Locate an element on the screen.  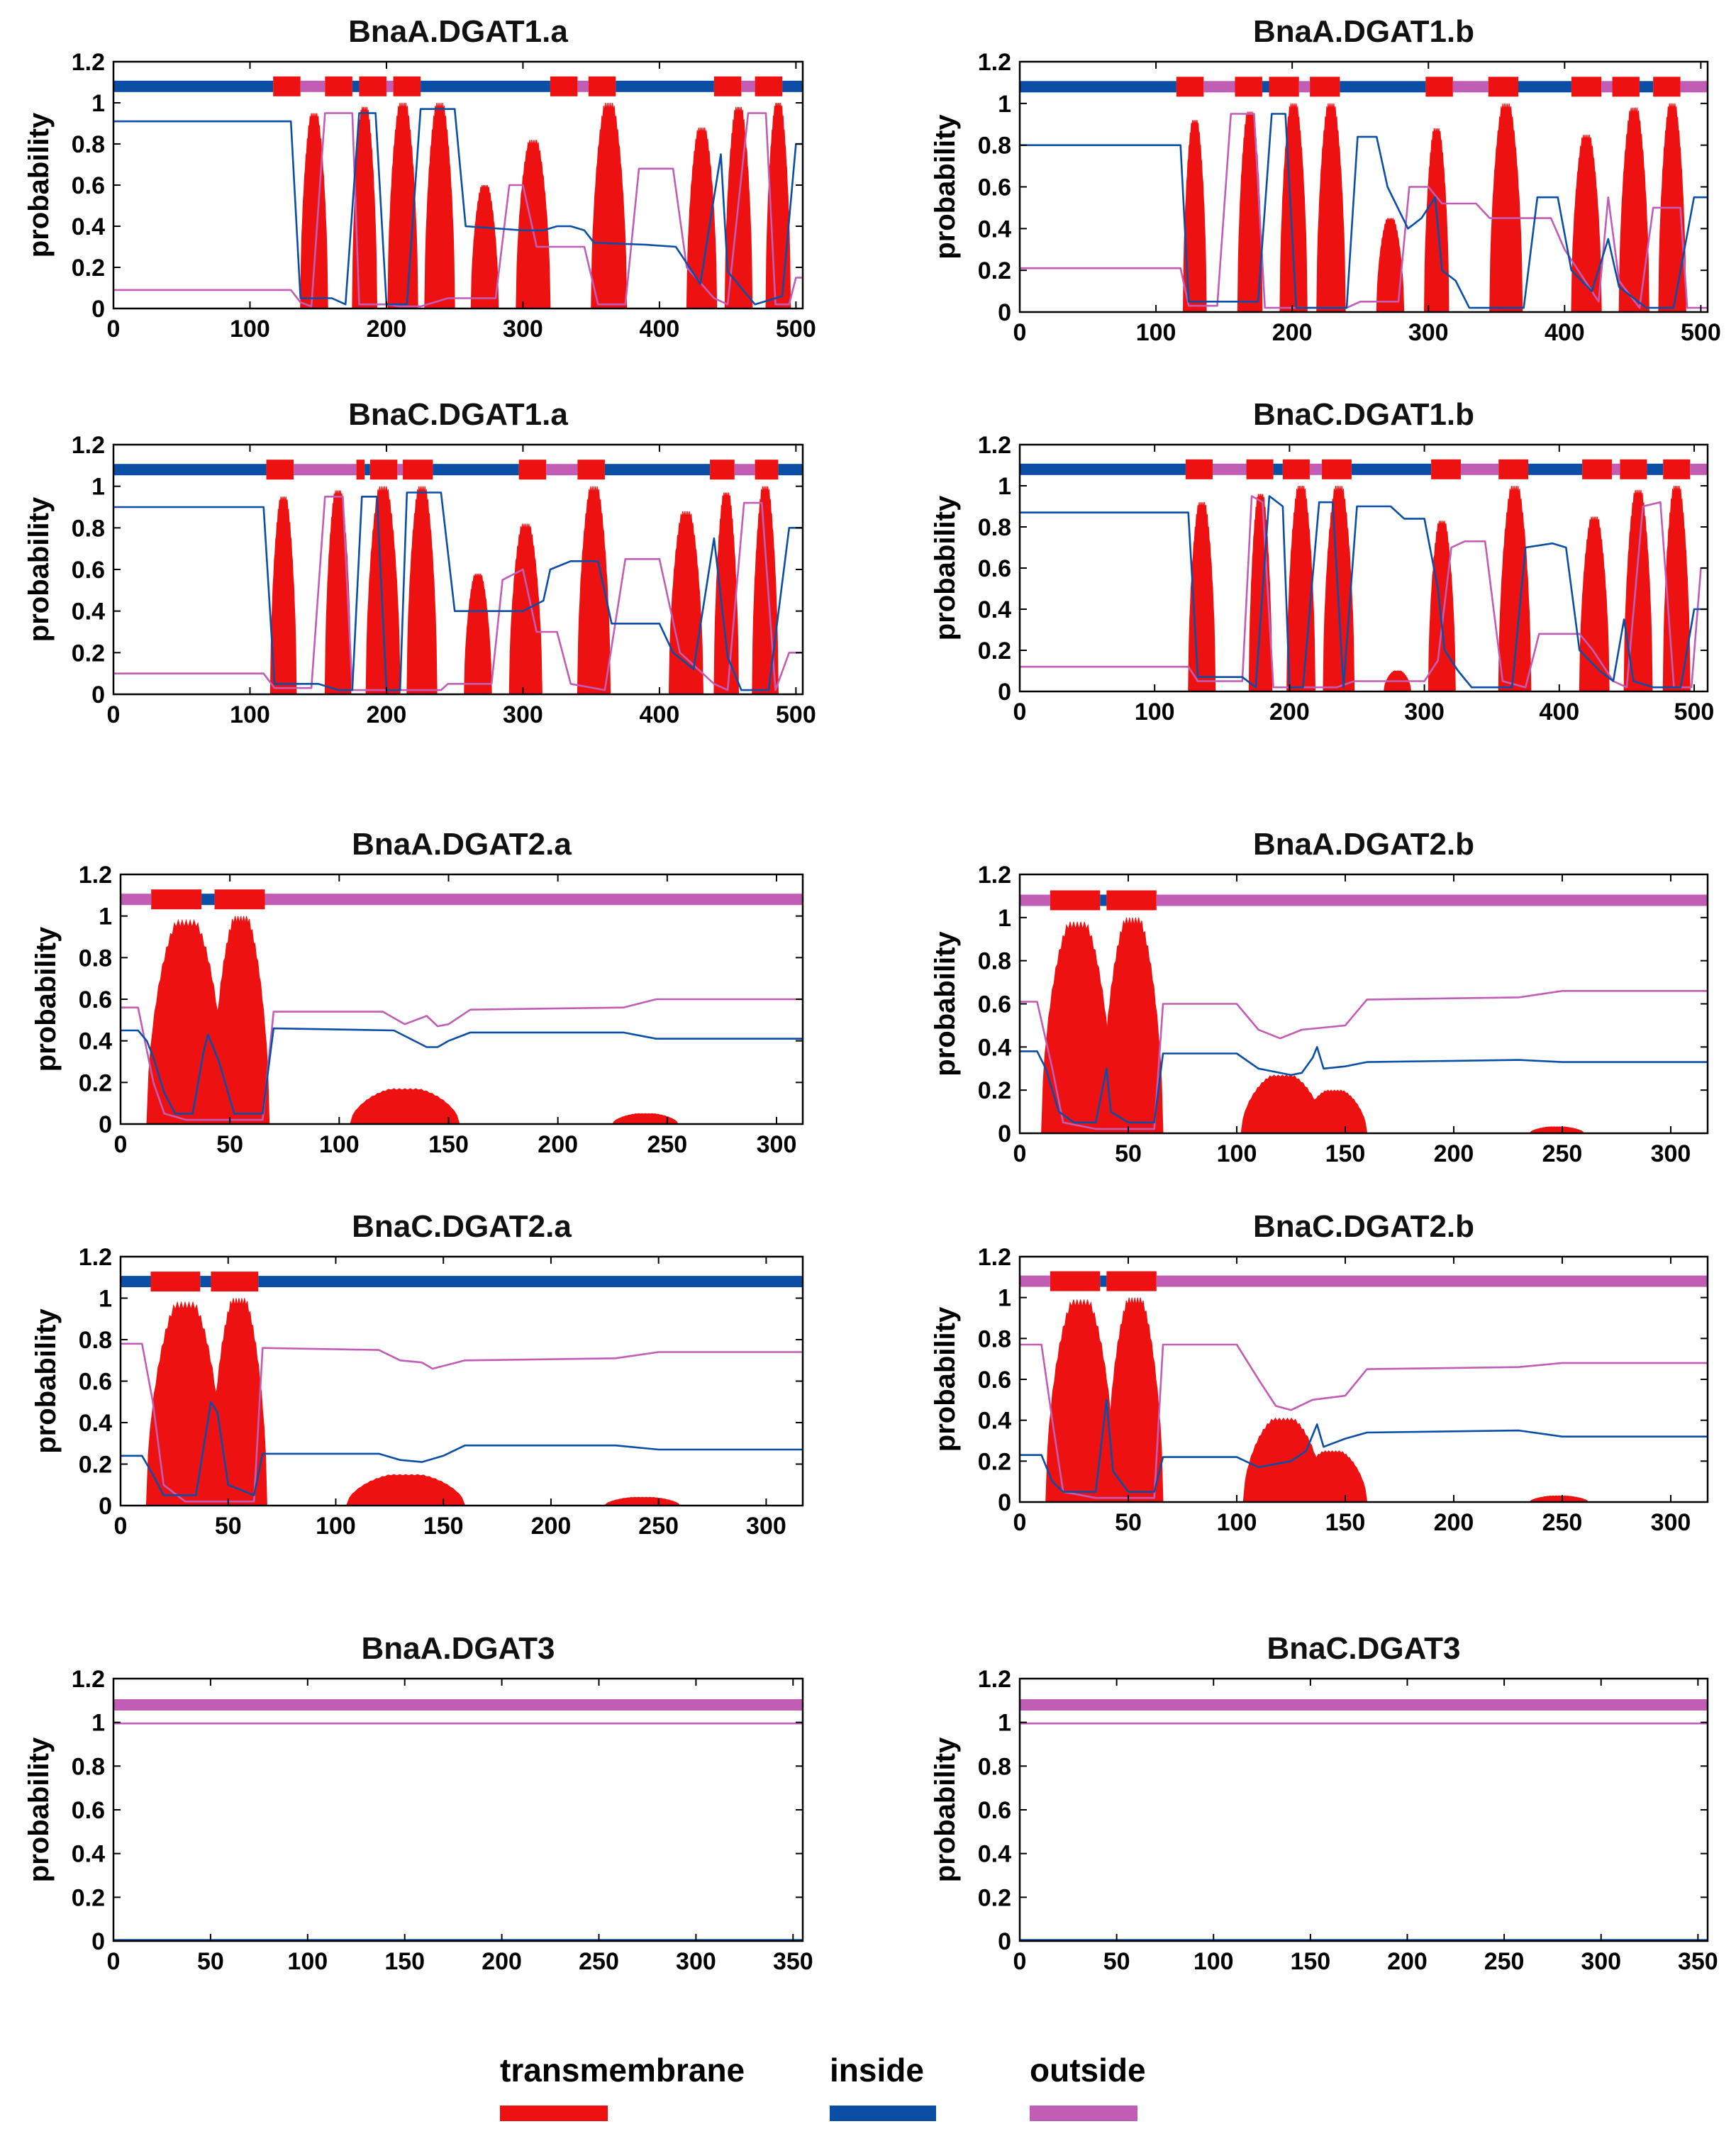
x-tick-label: 150 is located at coordinates (1310, 1962).